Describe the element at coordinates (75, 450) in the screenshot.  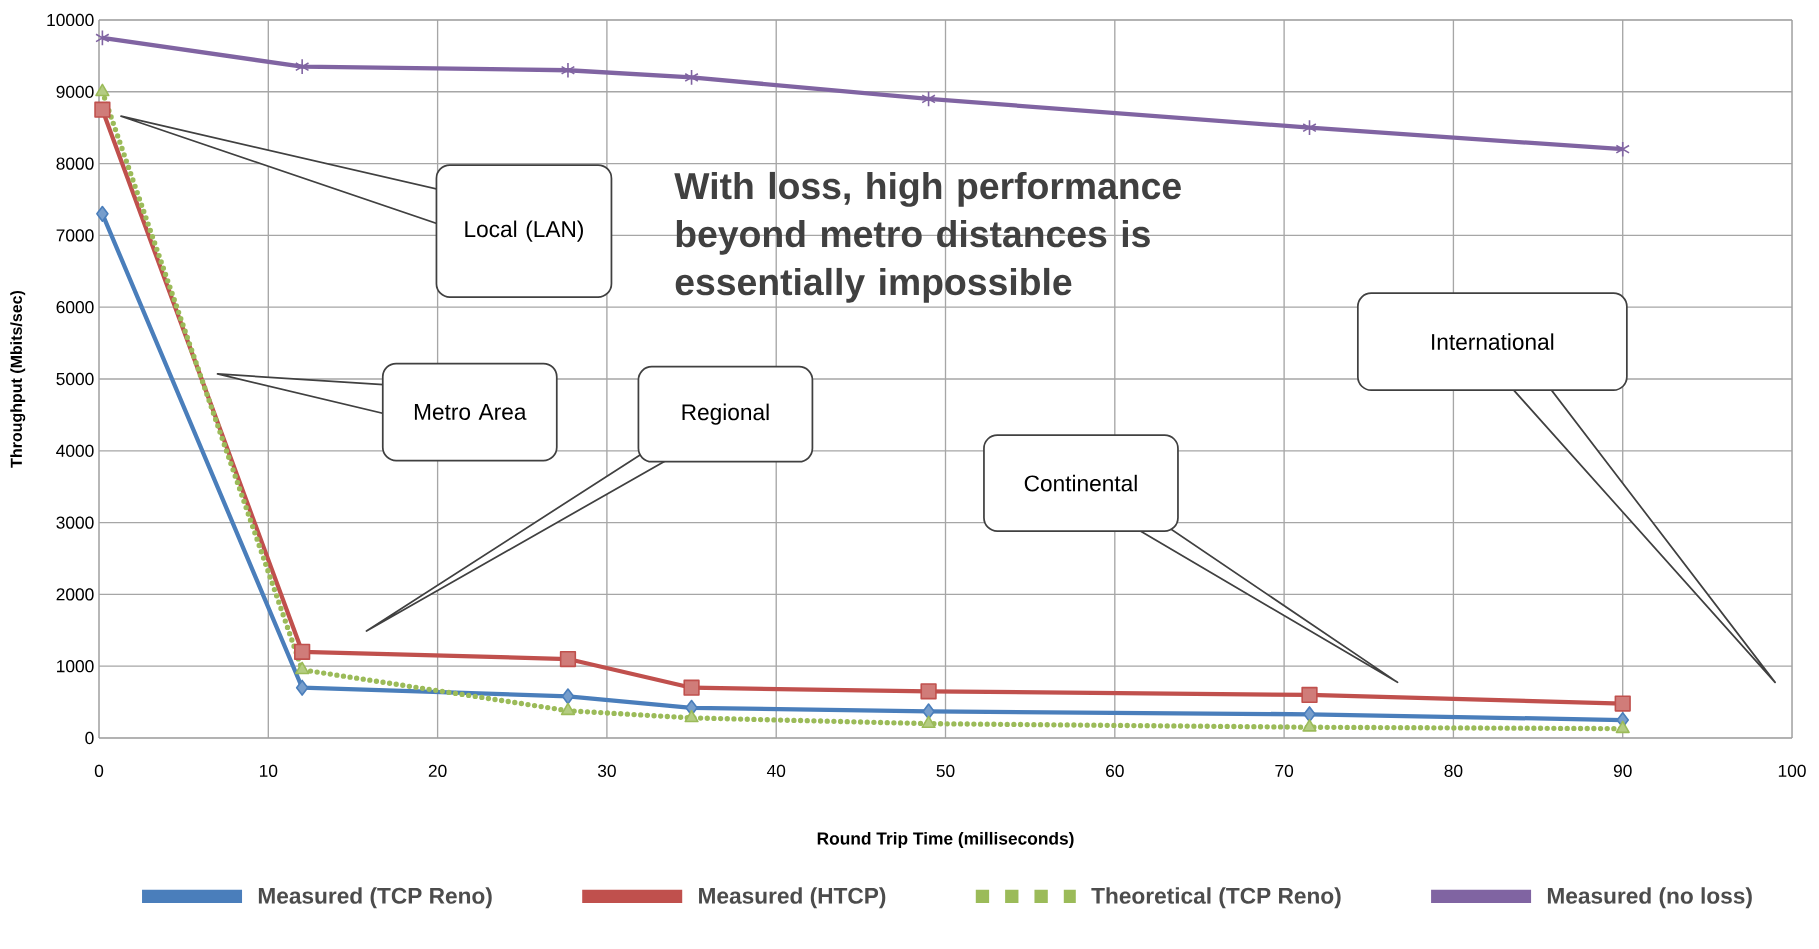
I see `y-tick-label: 4000` at that location.